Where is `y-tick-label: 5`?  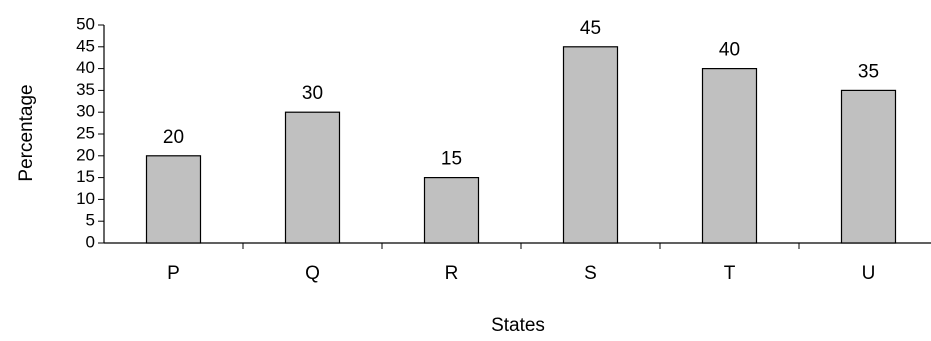 y-tick-label: 5 is located at coordinates (90, 220).